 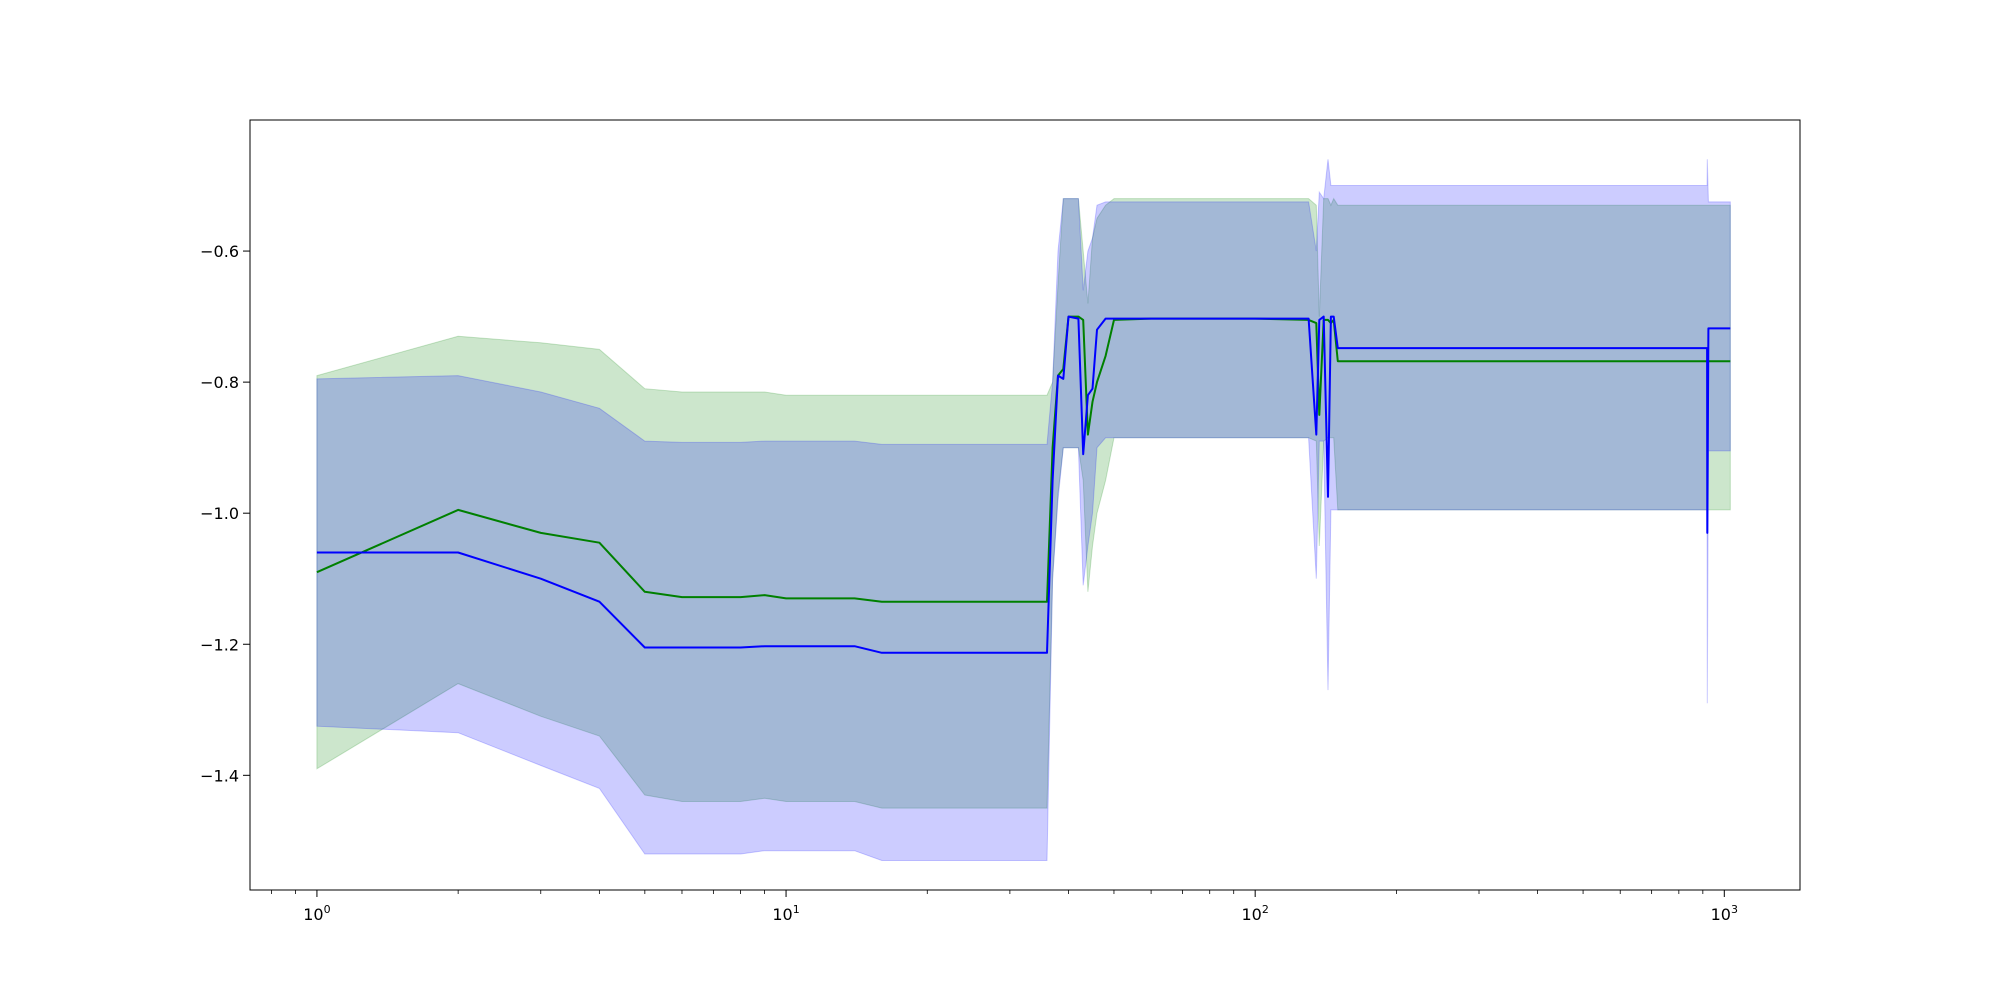 I want to click on y-tick-label: −0.6, so click(x=219, y=251).